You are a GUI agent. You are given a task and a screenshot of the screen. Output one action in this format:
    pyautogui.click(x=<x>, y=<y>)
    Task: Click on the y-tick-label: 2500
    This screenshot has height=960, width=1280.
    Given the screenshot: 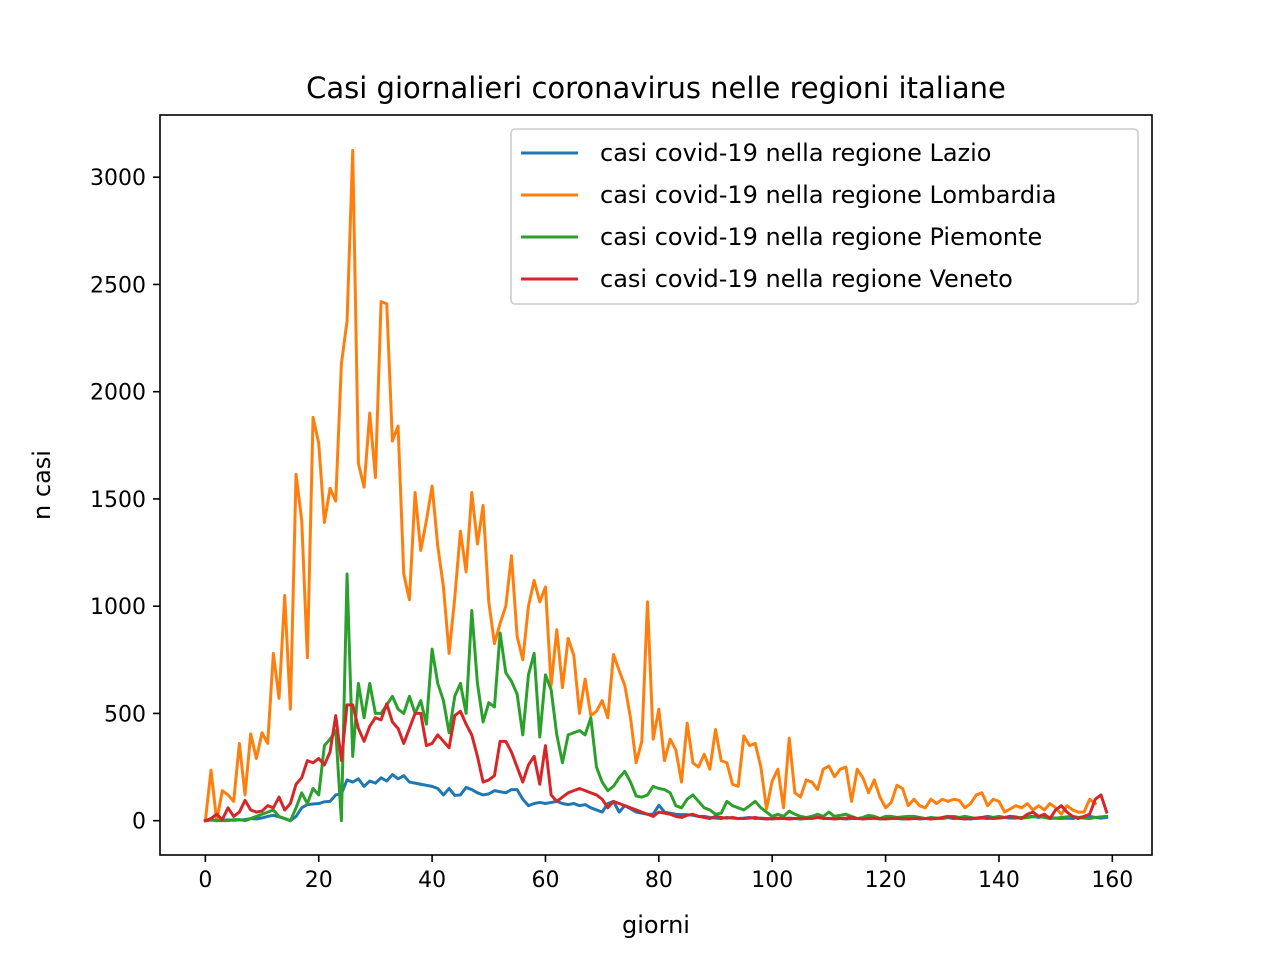 What is the action you would take?
    pyautogui.click(x=118, y=285)
    